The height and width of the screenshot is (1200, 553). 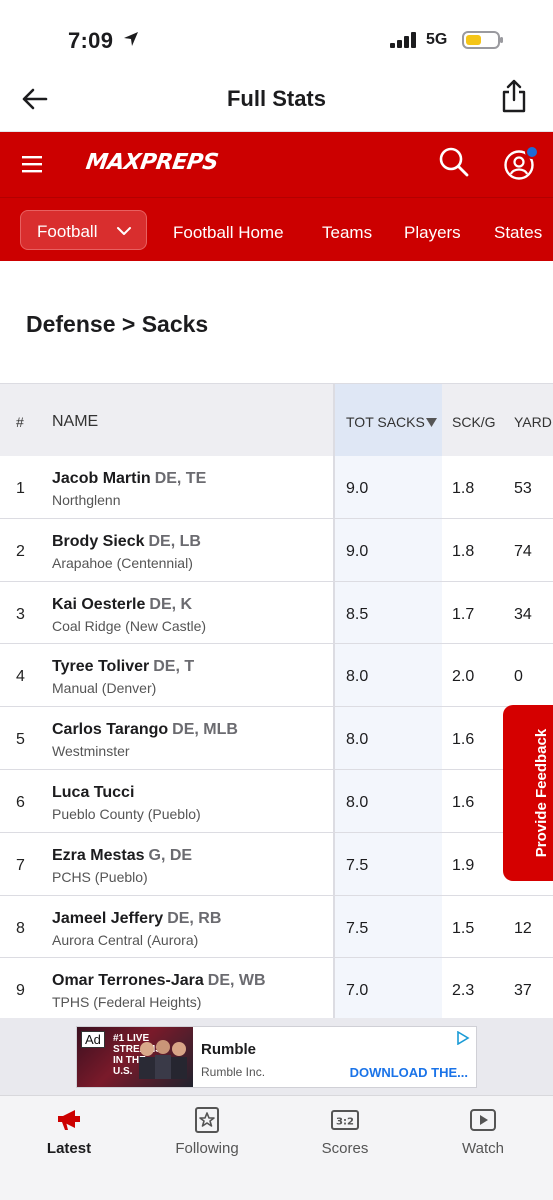 What do you see at coordinates (463, 488) in the screenshot?
I see `sacks-per-game-cell: 1.8` at bounding box center [463, 488].